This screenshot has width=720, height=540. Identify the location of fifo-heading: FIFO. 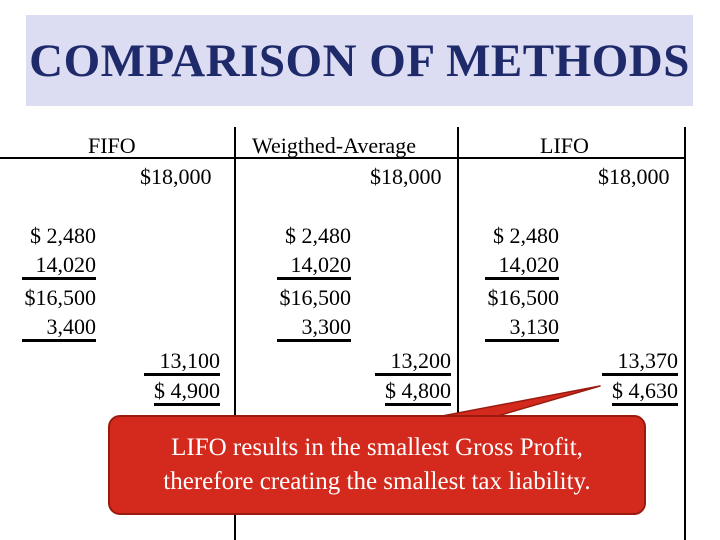
(112, 145).